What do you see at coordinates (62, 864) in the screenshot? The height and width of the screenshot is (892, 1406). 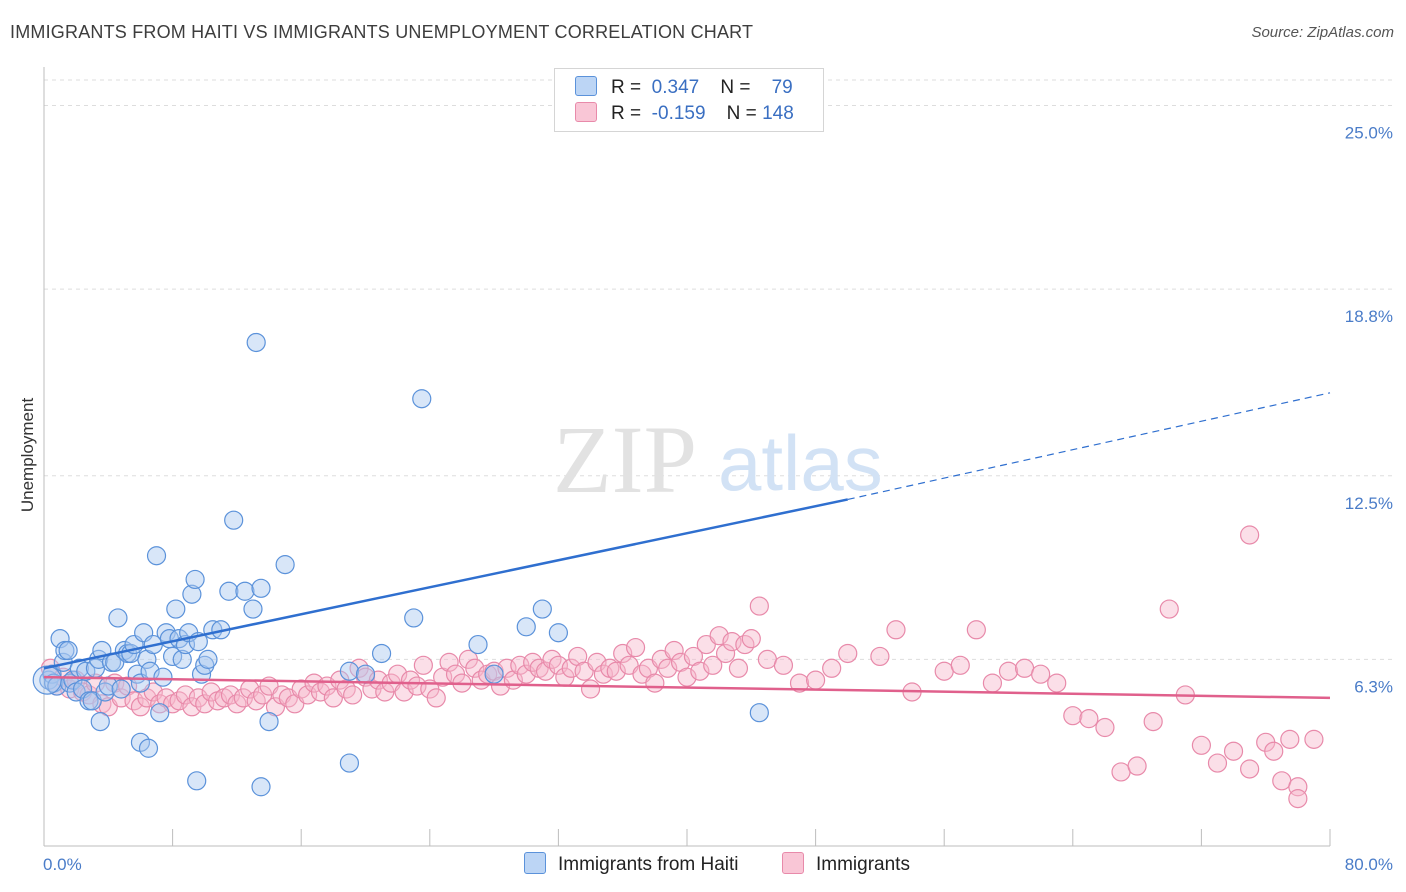 I see `x-tick-label-min: 0.0%` at bounding box center [62, 864].